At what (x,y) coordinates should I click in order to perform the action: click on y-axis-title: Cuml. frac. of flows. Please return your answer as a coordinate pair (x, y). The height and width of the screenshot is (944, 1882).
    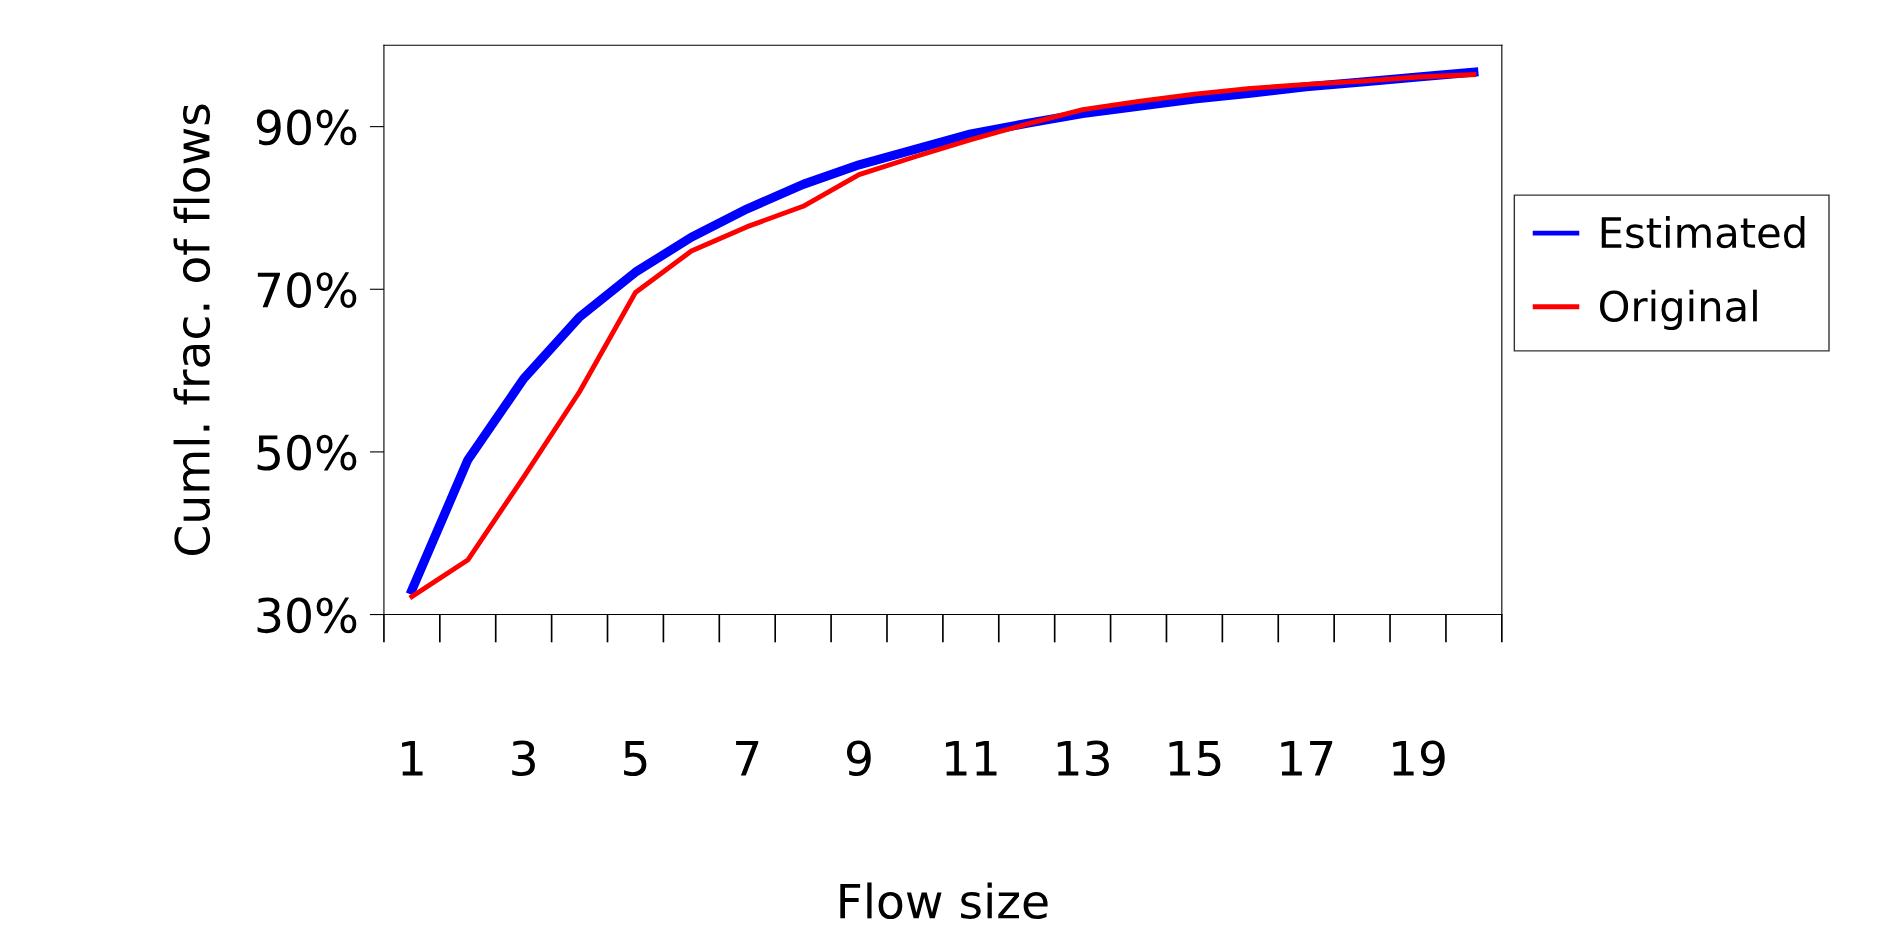
    Looking at the image, I should click on (192, 329).